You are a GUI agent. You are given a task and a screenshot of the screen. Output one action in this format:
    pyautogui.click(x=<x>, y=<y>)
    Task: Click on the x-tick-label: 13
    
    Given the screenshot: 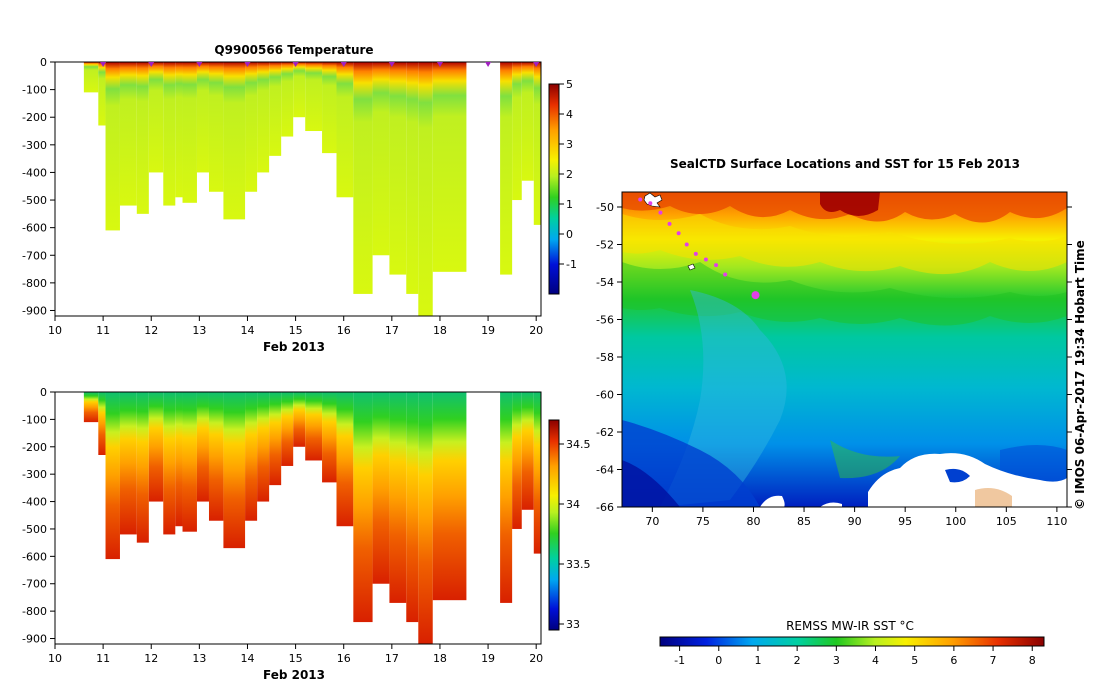 What is the action you would take?
    pyautogui.click(x=199, y=658)
    